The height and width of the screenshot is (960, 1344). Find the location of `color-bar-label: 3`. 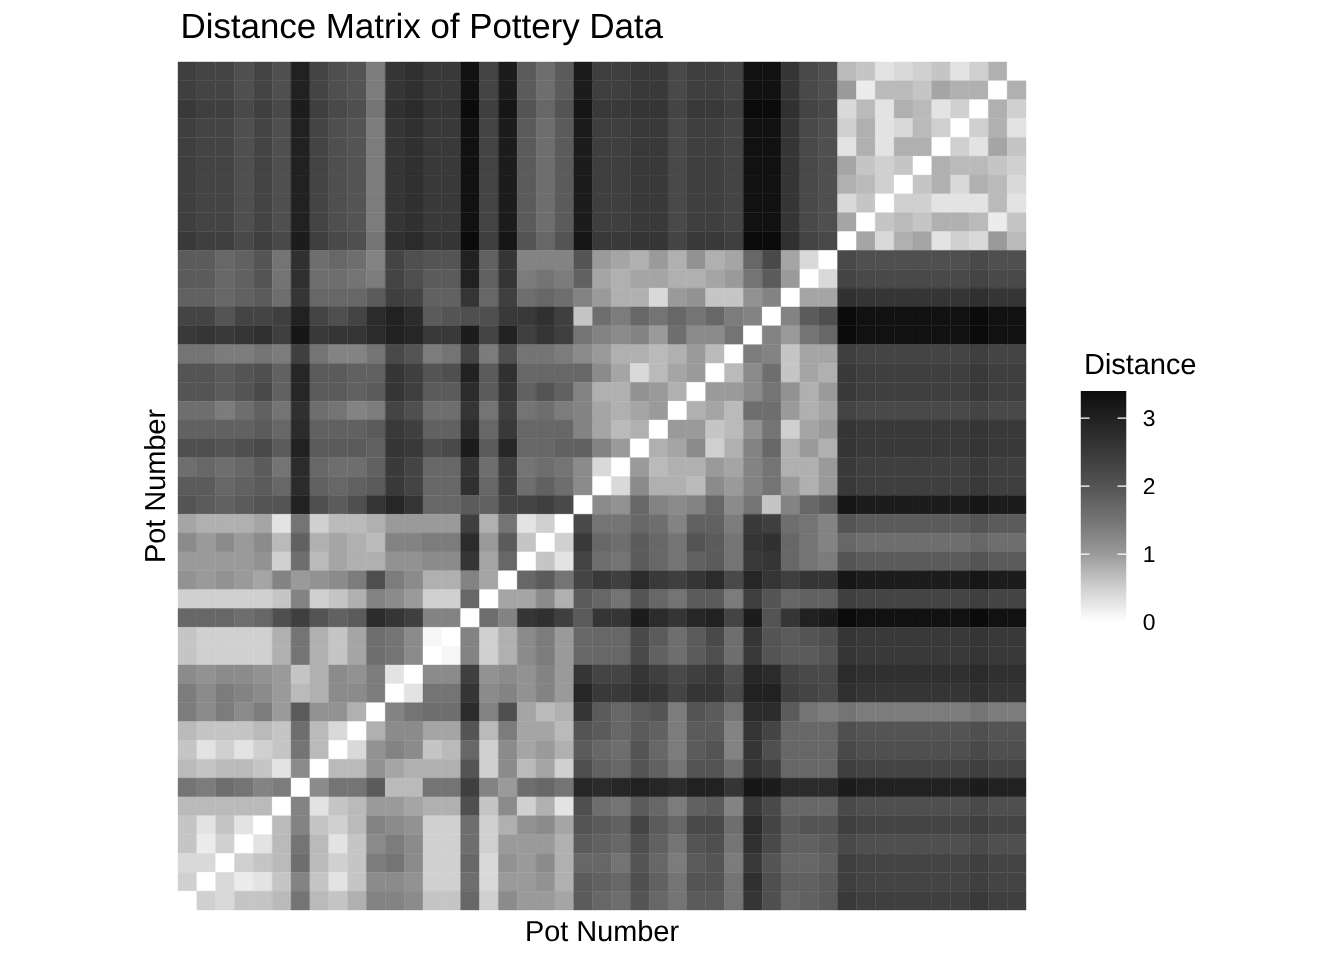

color-bar-label: 3 is located at coordinates (1149, 418).